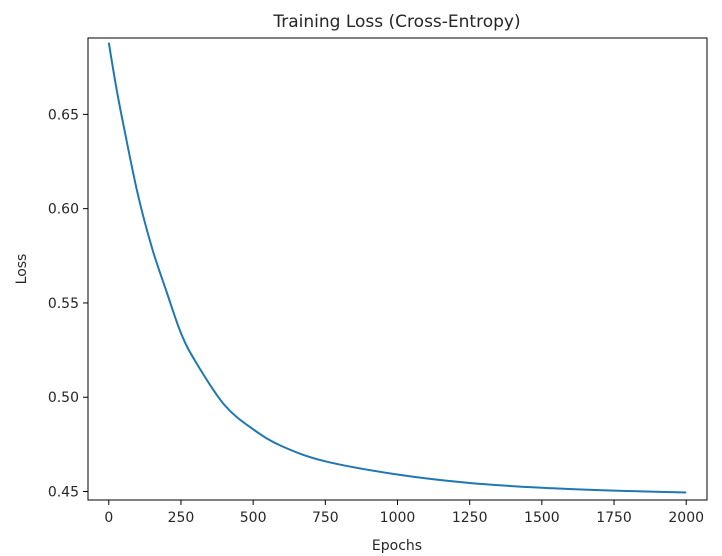  What do you see at coordinates (63, 304) in the screenshot?
I see `y-tick-label: 0.55` at bounding box center [63, 304].